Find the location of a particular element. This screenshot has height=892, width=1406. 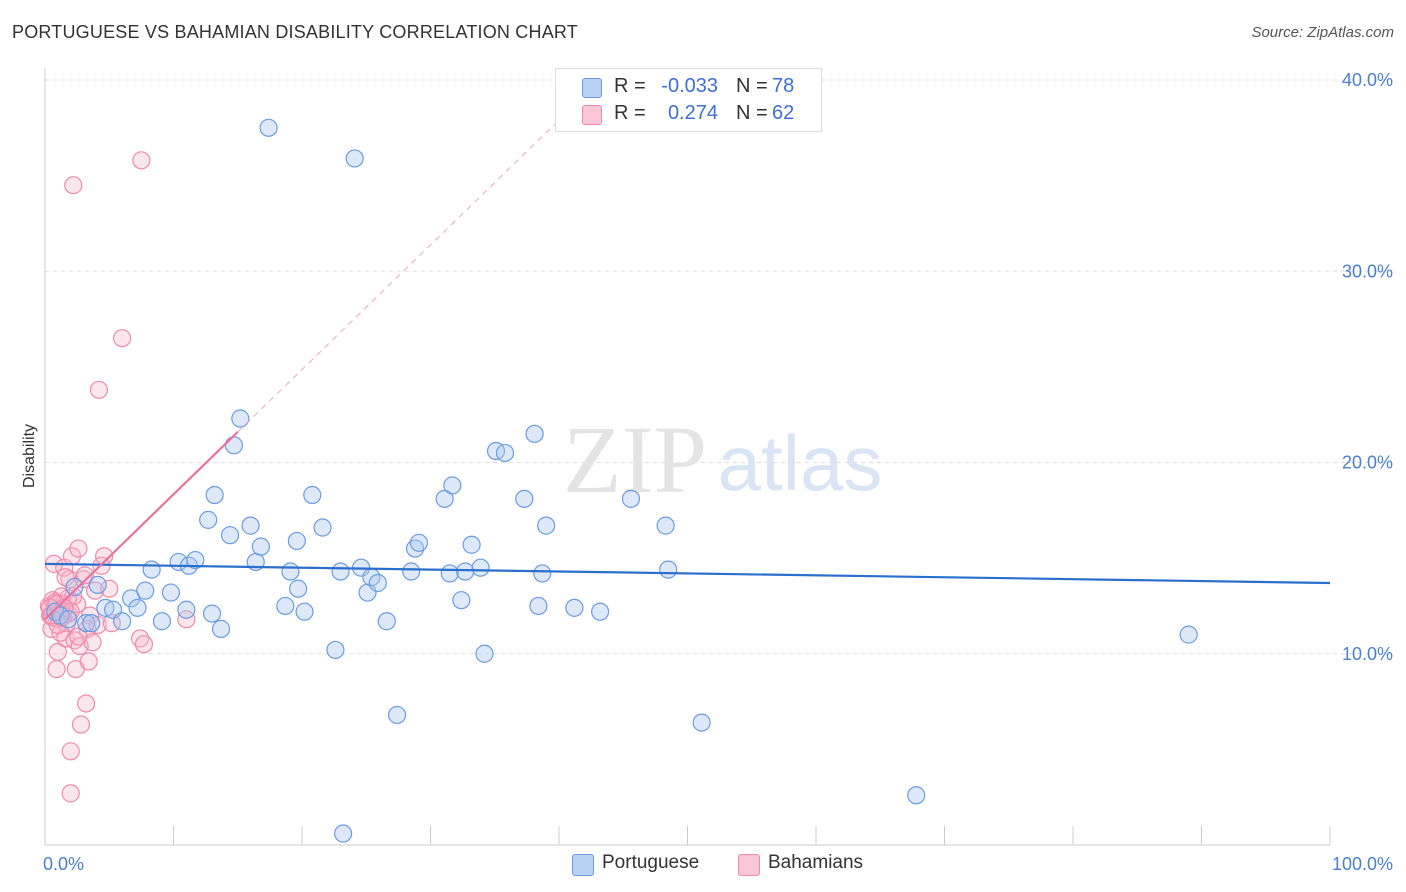

y-tick-label: 20.0% is located at coordinates (1367, 463).